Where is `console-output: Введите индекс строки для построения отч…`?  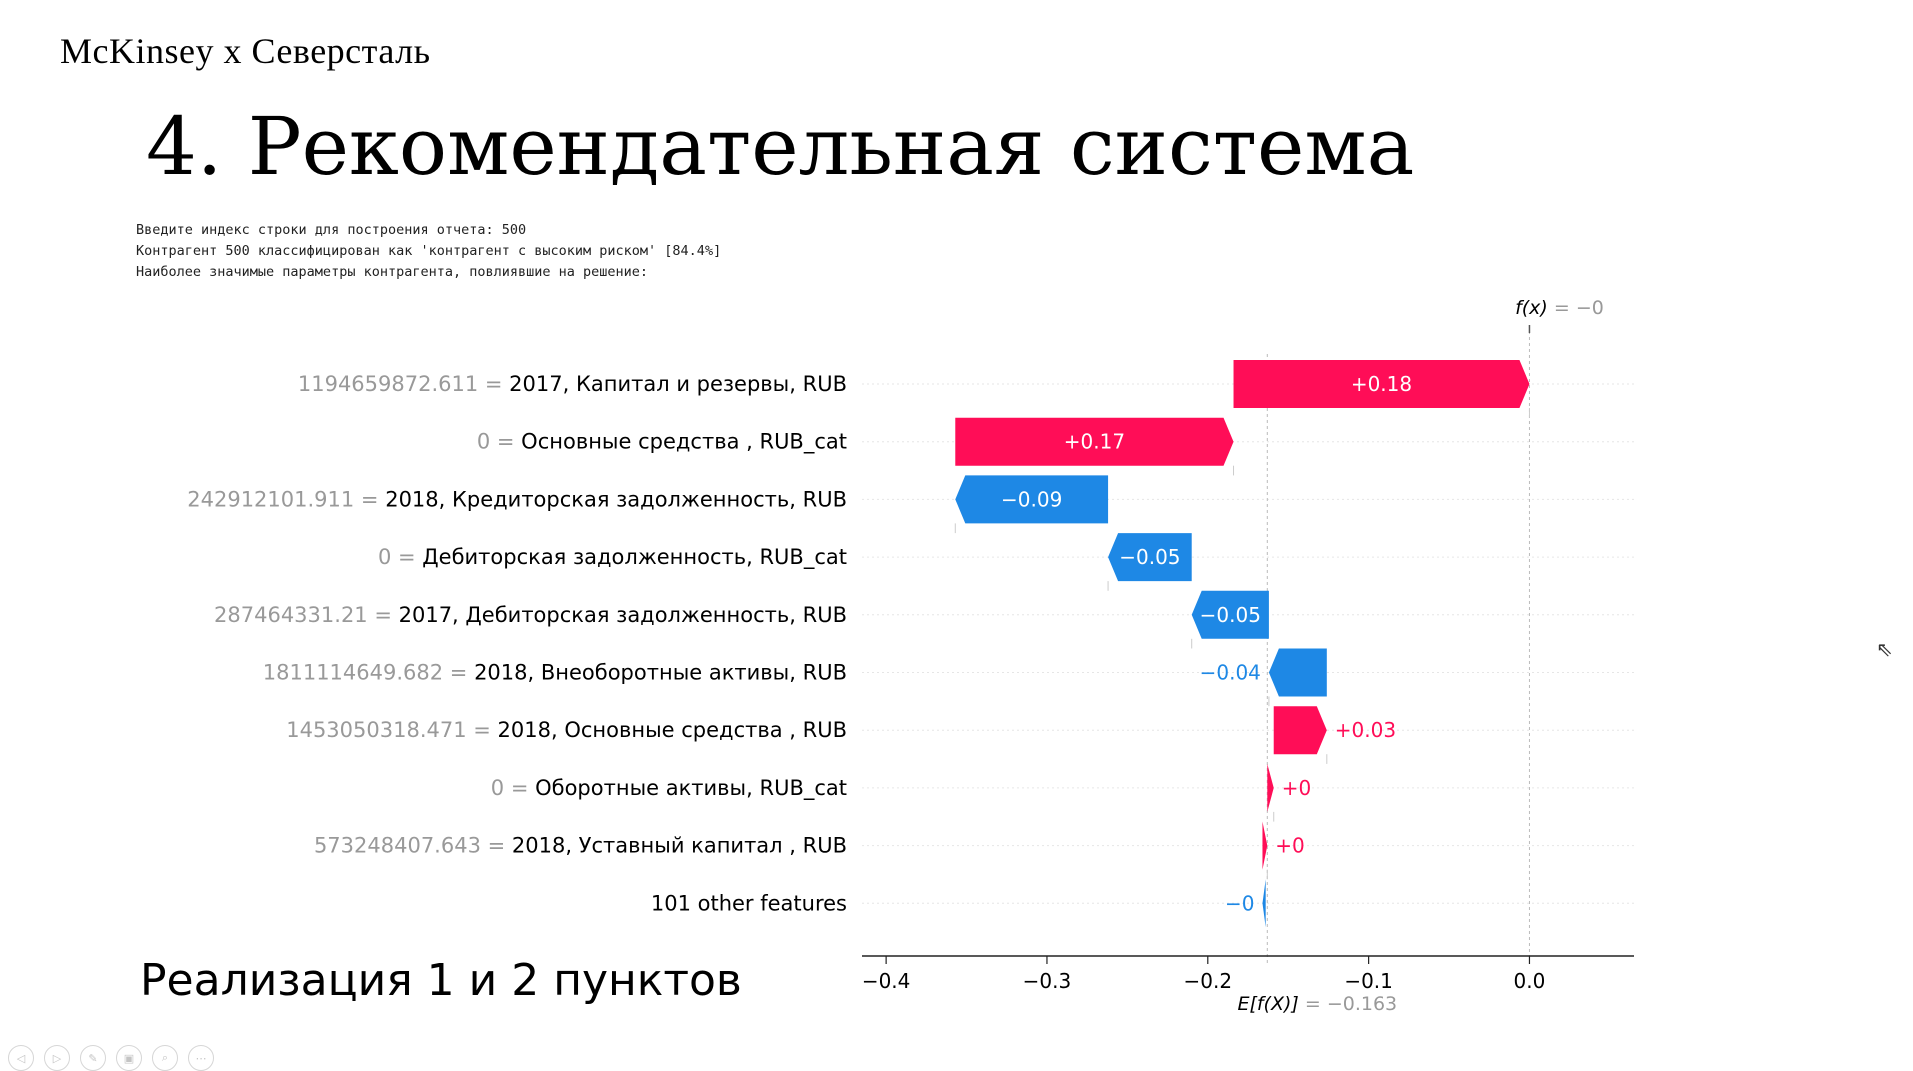
console-output: Введите индекс строки для построения отч… is located at coordinates (428, 251).